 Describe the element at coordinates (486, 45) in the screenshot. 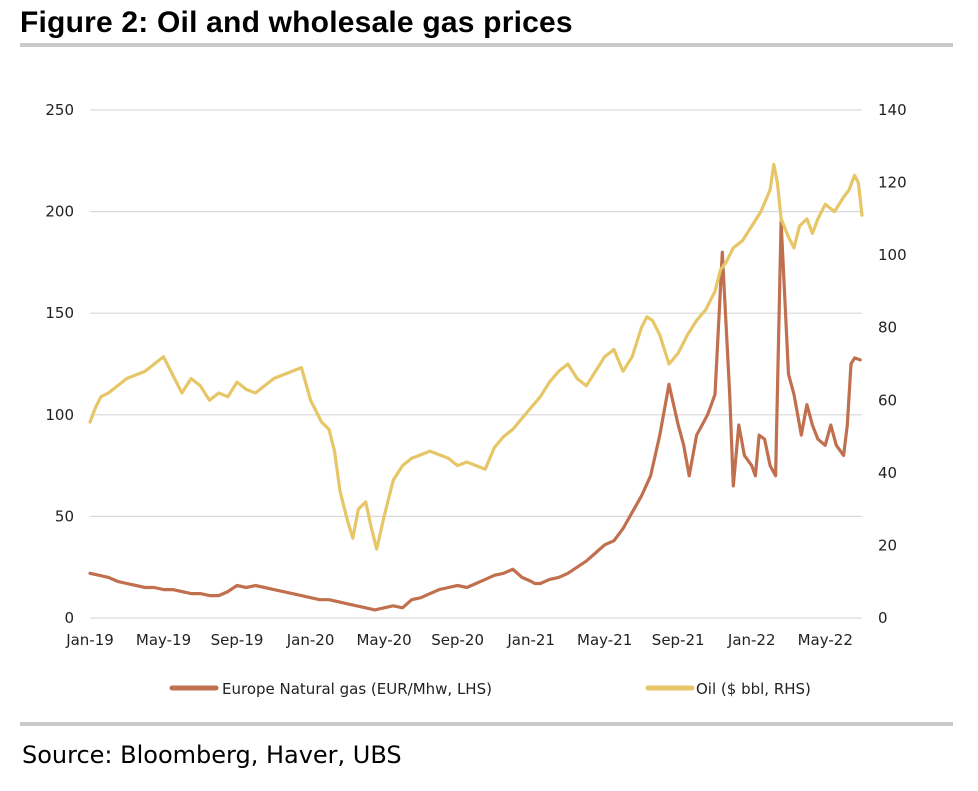

I see `top-rule` at that location.